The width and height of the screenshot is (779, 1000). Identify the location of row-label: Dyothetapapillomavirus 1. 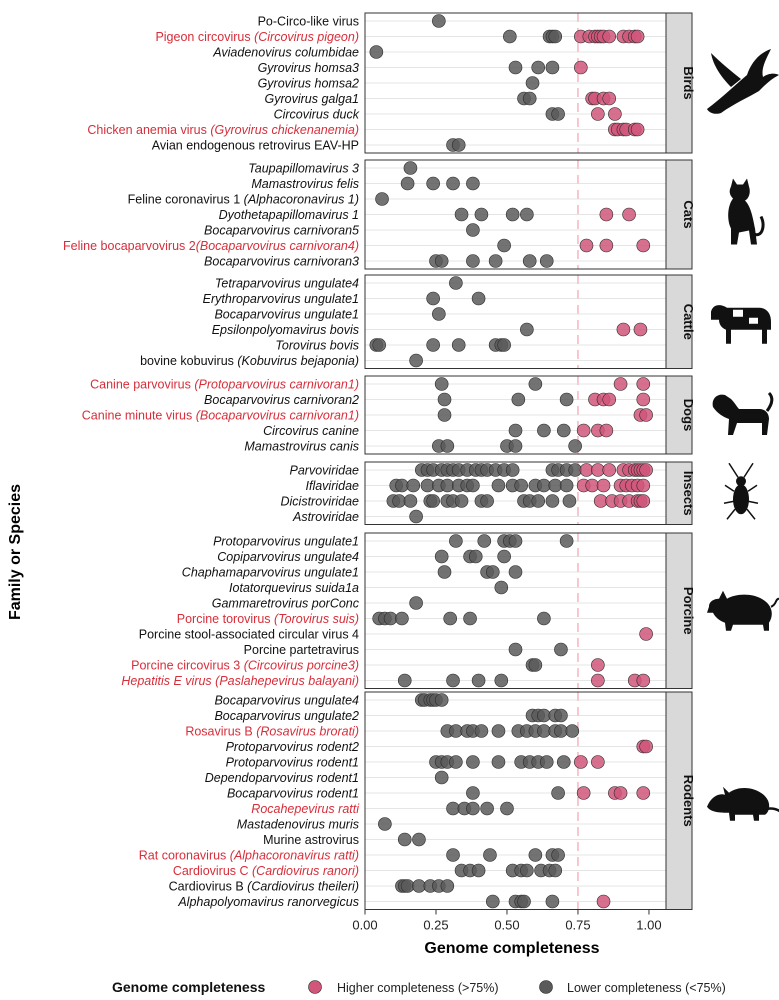
(289, 215).